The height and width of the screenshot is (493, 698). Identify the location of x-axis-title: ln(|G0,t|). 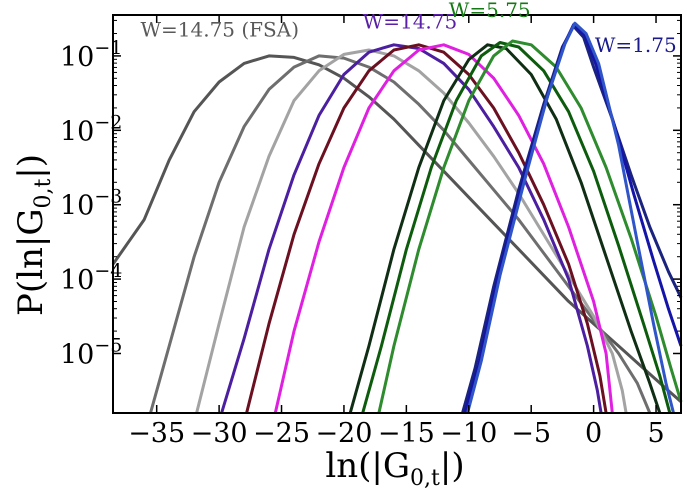
(394, 468).